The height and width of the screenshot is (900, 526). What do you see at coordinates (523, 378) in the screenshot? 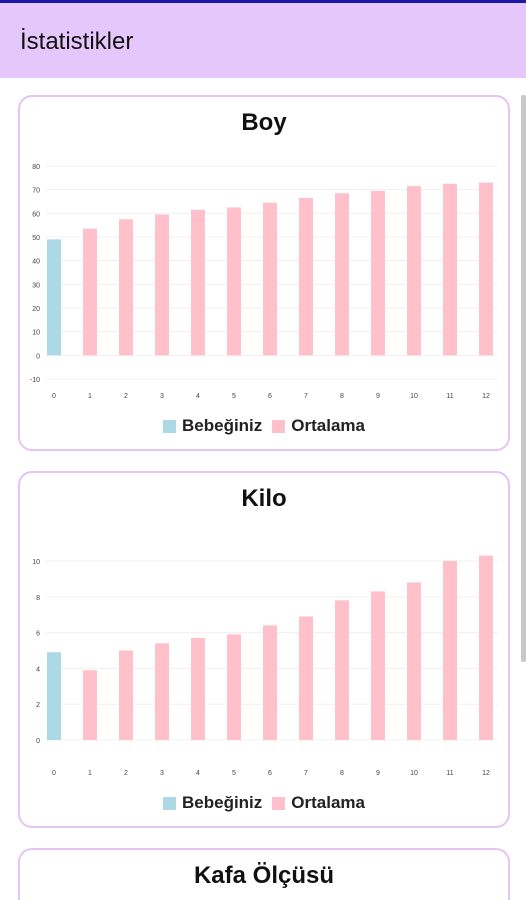
I see `scrollbar-thumb` at bounding box center [523, 378].